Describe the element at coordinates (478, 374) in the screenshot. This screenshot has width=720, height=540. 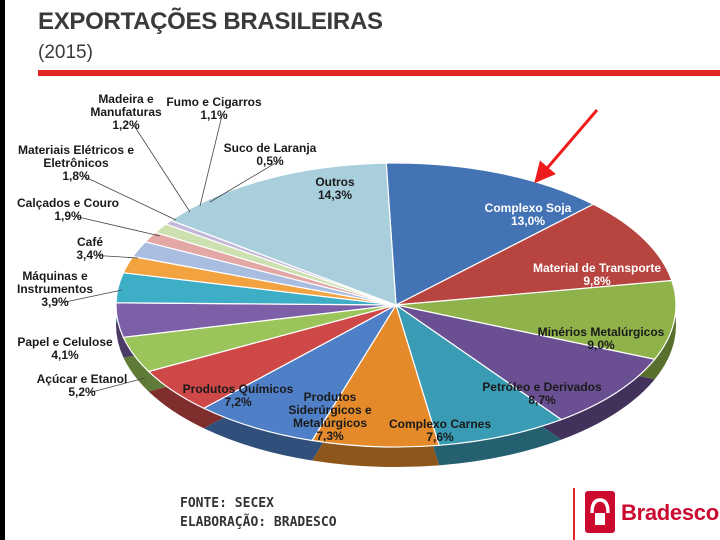
I see `slice-complexo-carnes` at that location.